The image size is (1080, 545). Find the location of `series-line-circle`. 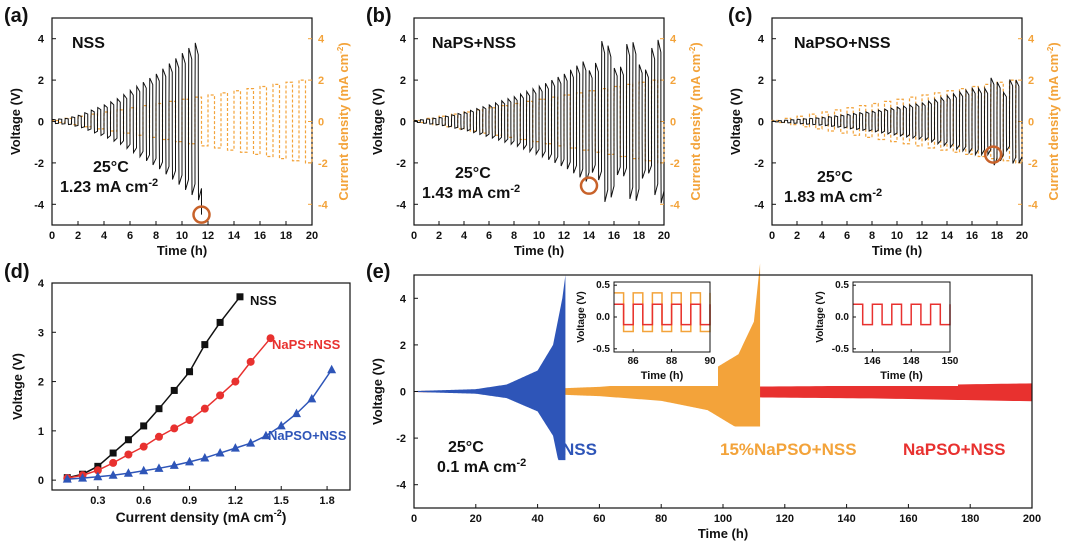

series-line-circle is located at coordinates (169, 408).